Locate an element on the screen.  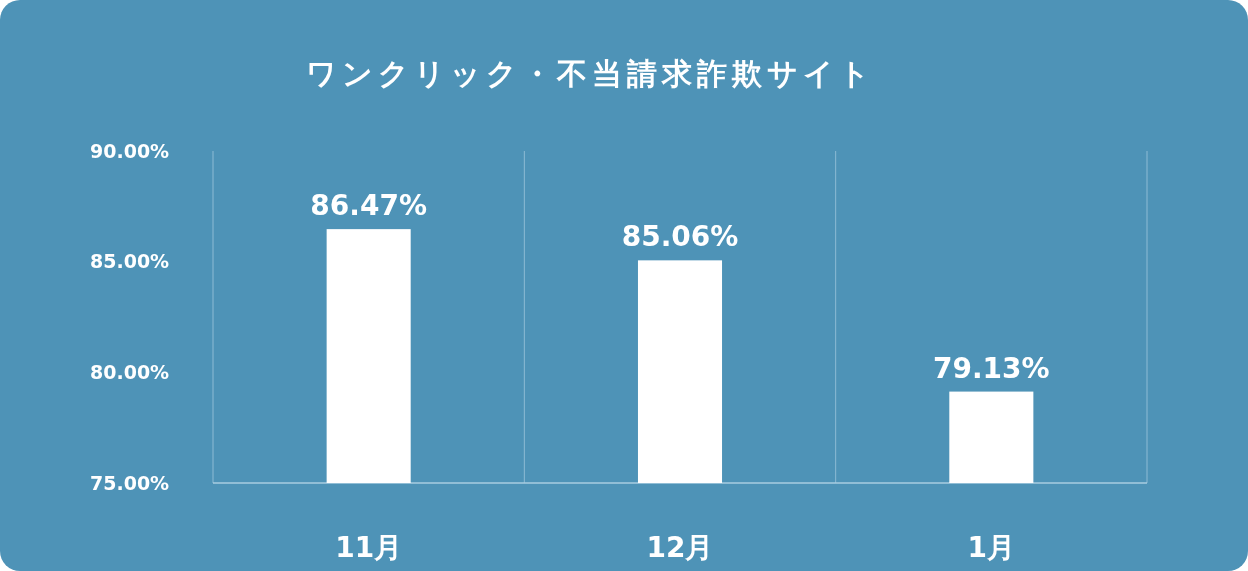
data-label: 79.13% is located at coordinates (991, 368).